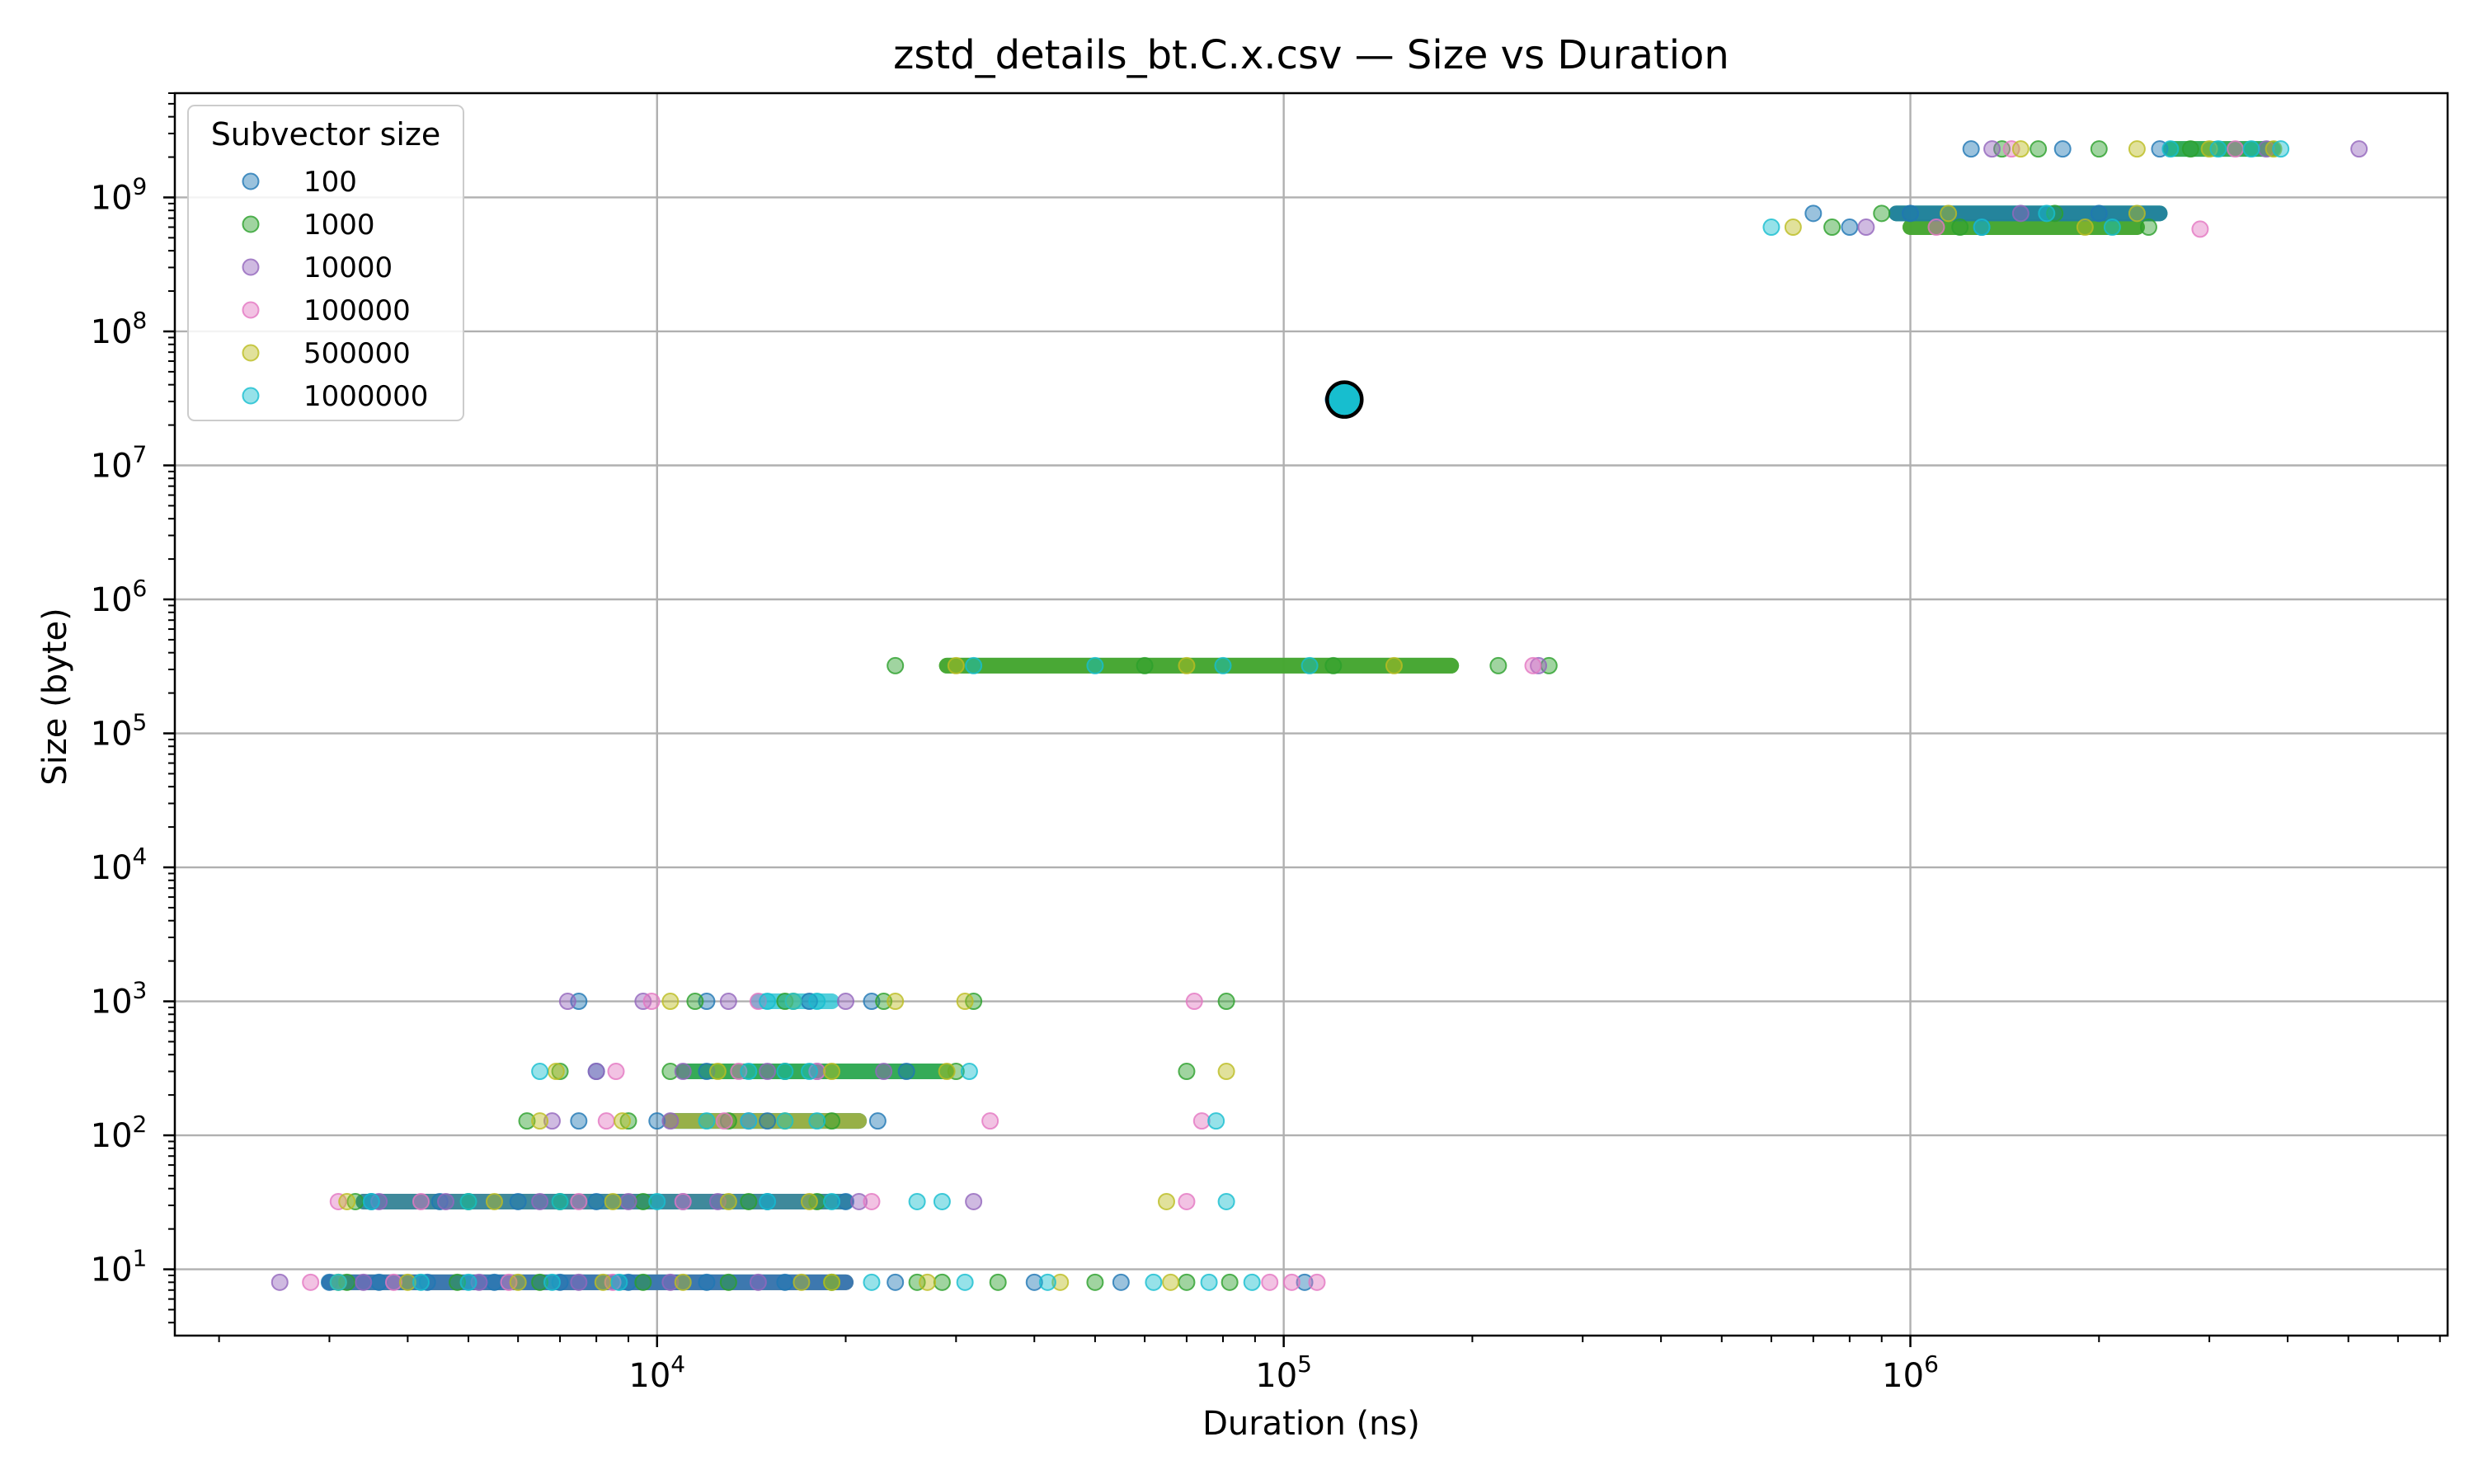  I want to click on y-tick-label: 10⁹, so click(119, 194).